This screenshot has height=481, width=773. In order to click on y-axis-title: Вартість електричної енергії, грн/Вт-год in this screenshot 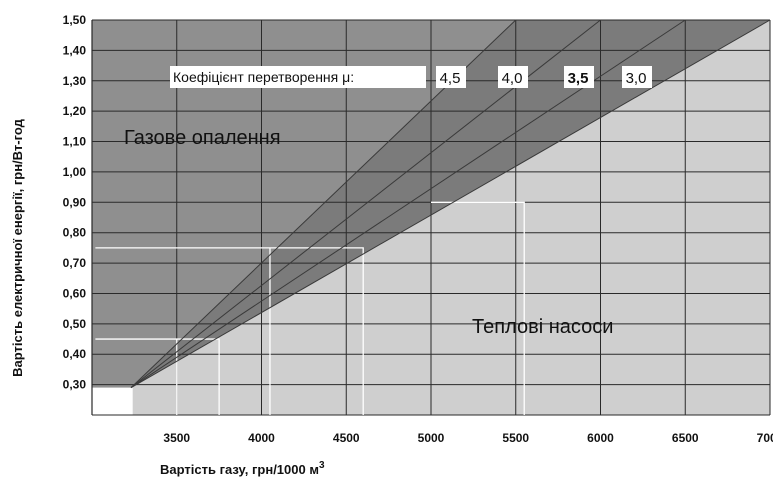, I will do `click(17, 247)`.